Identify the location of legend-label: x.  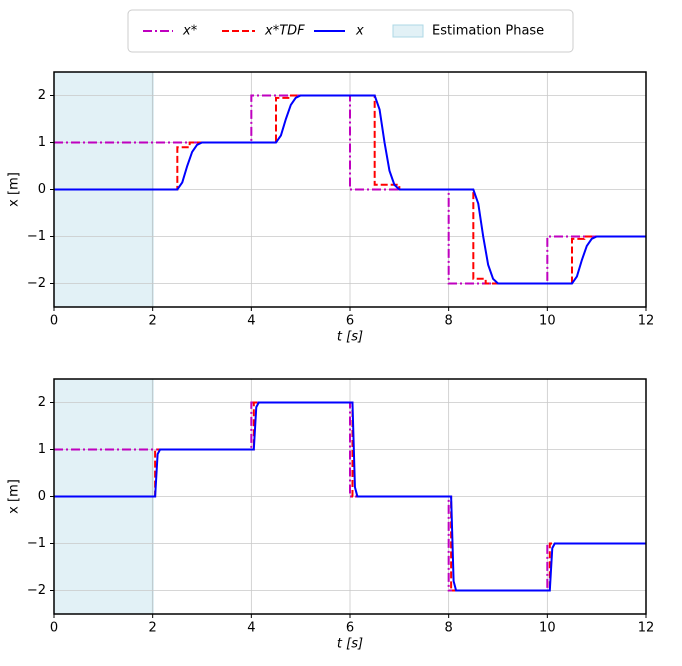
(359, 31).